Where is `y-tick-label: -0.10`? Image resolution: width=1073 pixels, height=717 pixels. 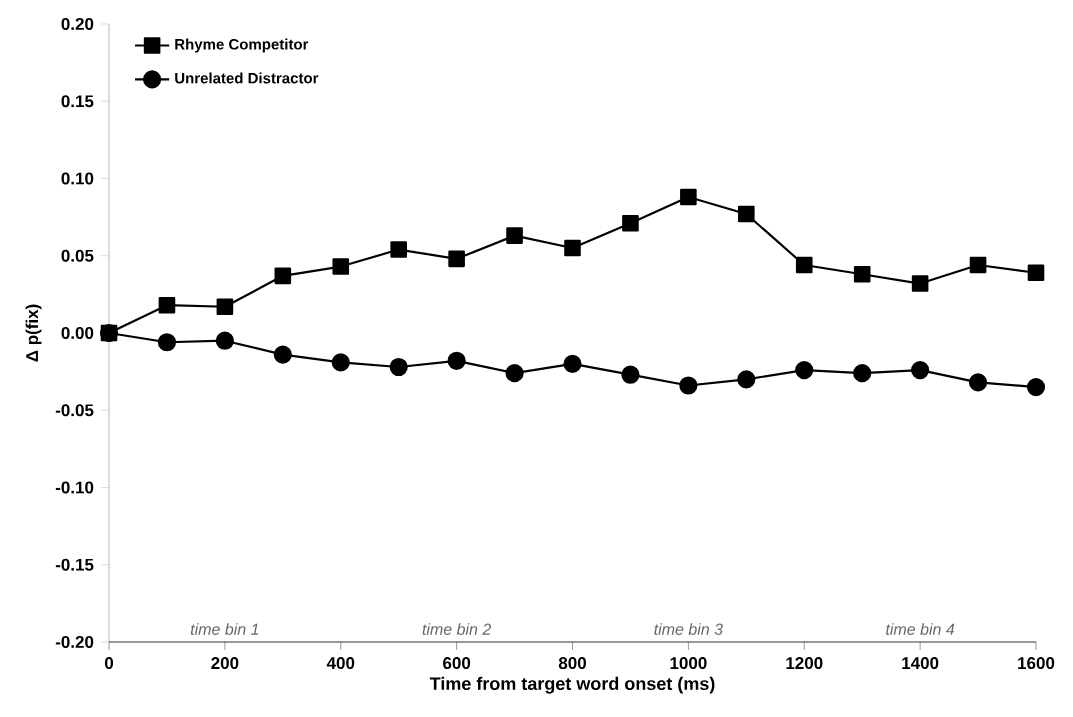
y-tick-label: -0.10 is located at coordinates (74, 487).